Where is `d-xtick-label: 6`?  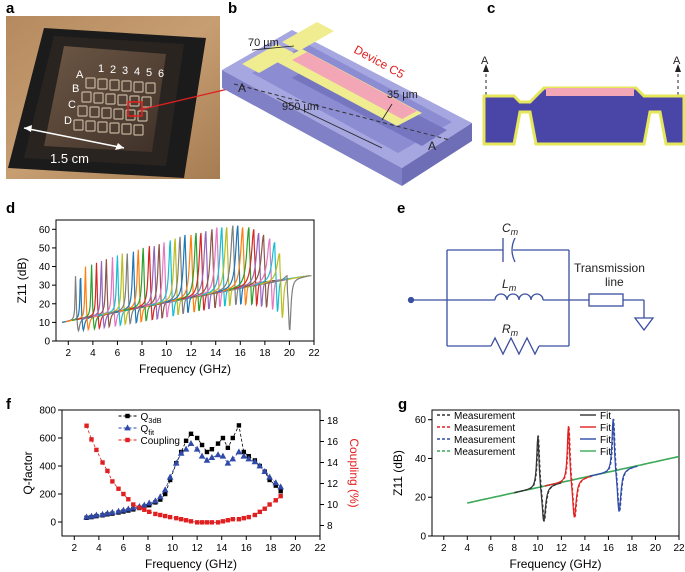
d-xtick-label: 6 is located at coordinates (118, 353).